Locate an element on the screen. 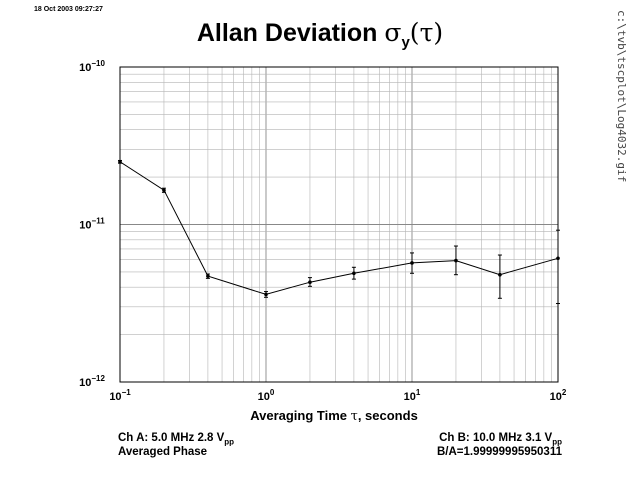 The image size is (640, 480). y-tick-exponent: −10 is located at coordinates (98, 63).